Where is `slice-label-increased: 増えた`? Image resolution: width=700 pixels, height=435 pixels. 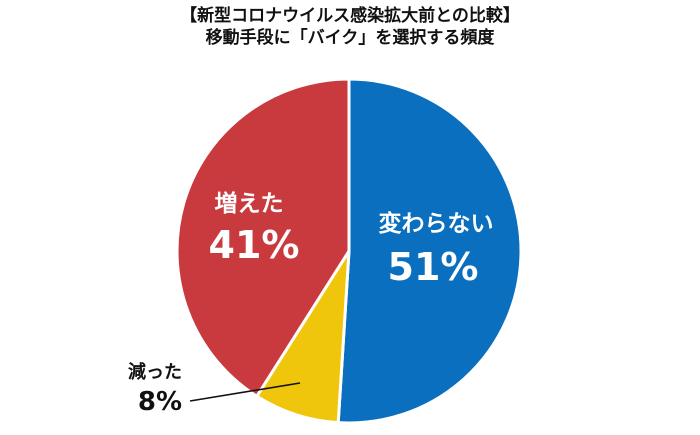
slice-label-increased: 増えた is located at coordinates (249, 203).